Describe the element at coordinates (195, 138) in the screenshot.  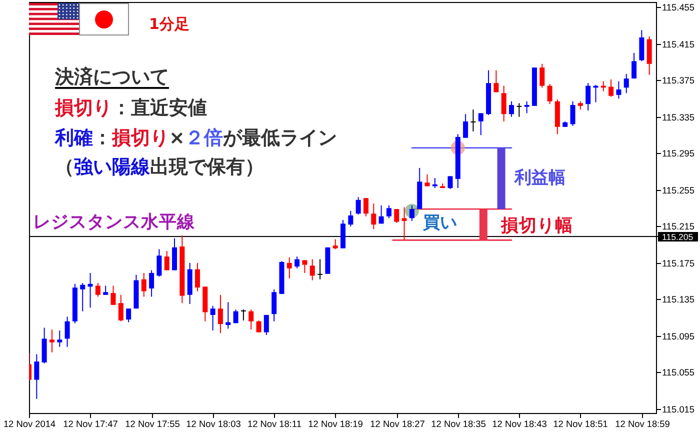
I see `annotation: 利確：損切り×２倍が最低ライン` at that location.